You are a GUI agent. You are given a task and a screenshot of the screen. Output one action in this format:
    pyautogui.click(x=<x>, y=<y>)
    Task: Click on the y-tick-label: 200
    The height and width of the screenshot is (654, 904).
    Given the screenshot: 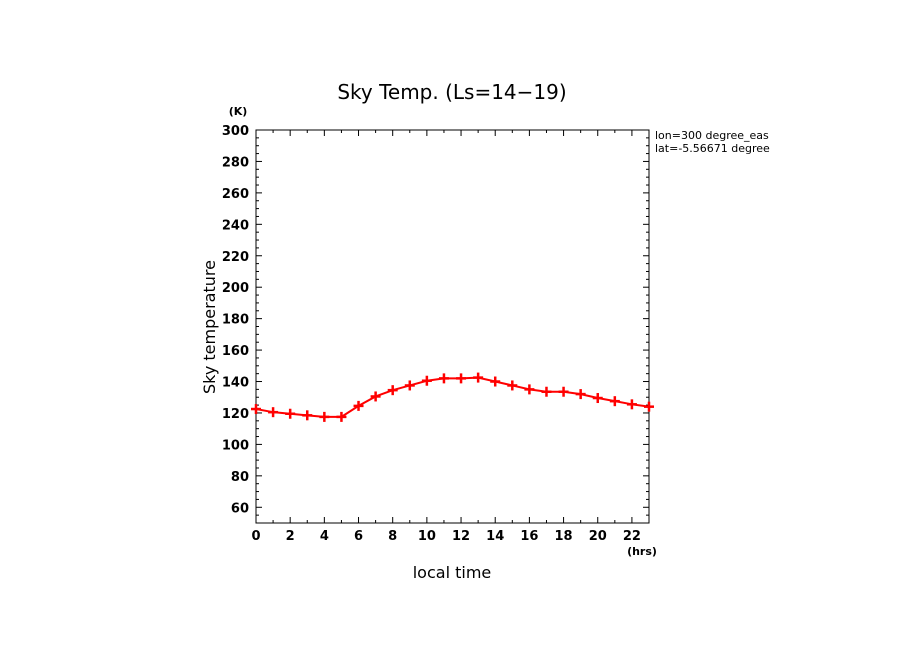 What is the action you would take?
    pyautogui.click(x=235, y=288)
    